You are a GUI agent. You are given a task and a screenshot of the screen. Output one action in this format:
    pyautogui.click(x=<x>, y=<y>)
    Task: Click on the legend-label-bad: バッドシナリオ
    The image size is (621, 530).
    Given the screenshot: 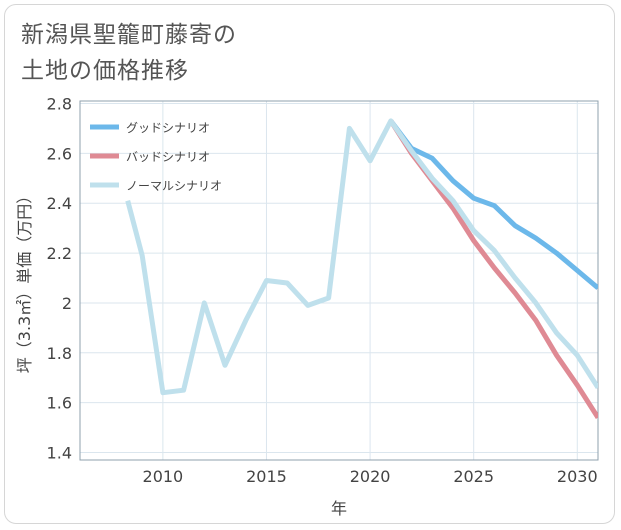 What is the action you would take?
    pyautogui.click(x=168, y=157)
    